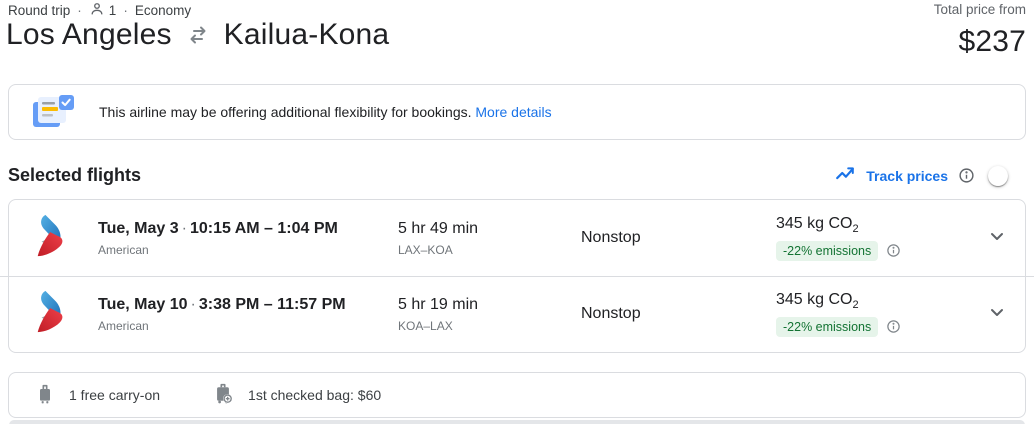 Image resolution: width=1034 pixels, height=424 pixels. I want to click on next-section-edge, so click(517, 422).